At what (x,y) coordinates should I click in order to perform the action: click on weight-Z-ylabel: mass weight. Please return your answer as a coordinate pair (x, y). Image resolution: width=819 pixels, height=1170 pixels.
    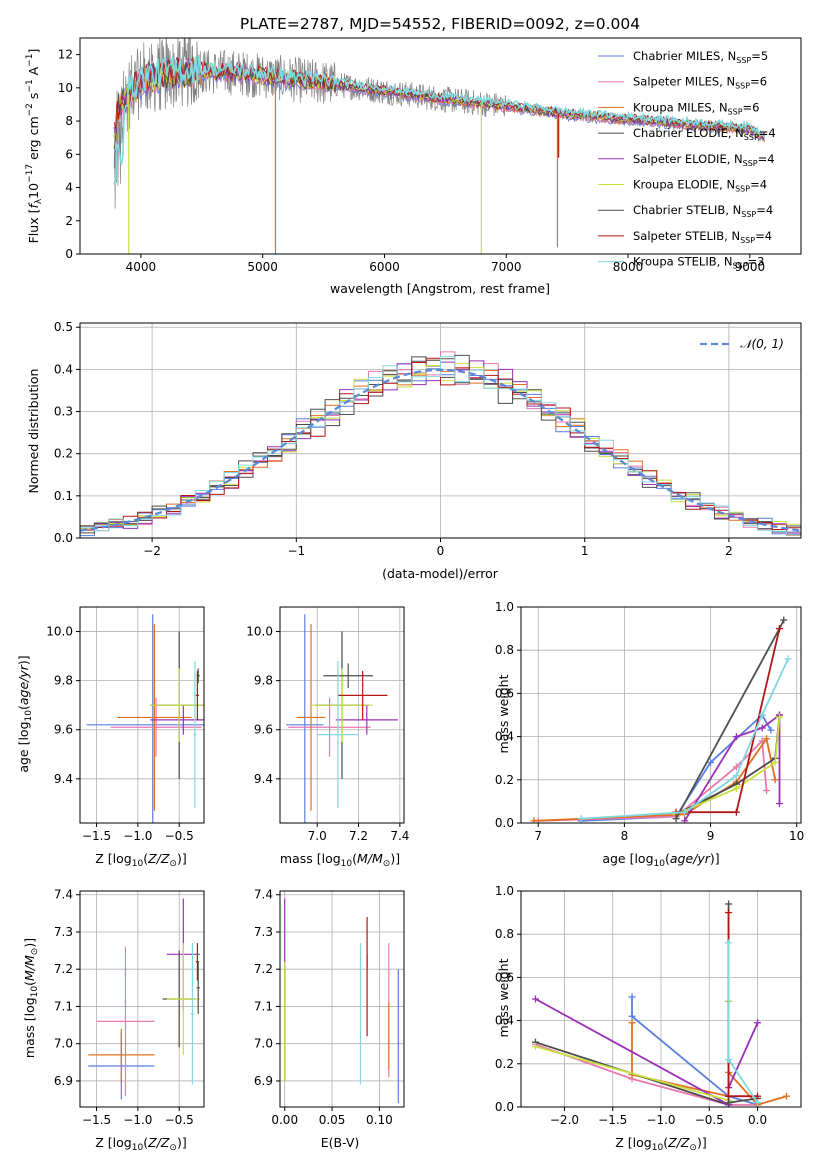
    Looking at the image, I should click on (503, 997).